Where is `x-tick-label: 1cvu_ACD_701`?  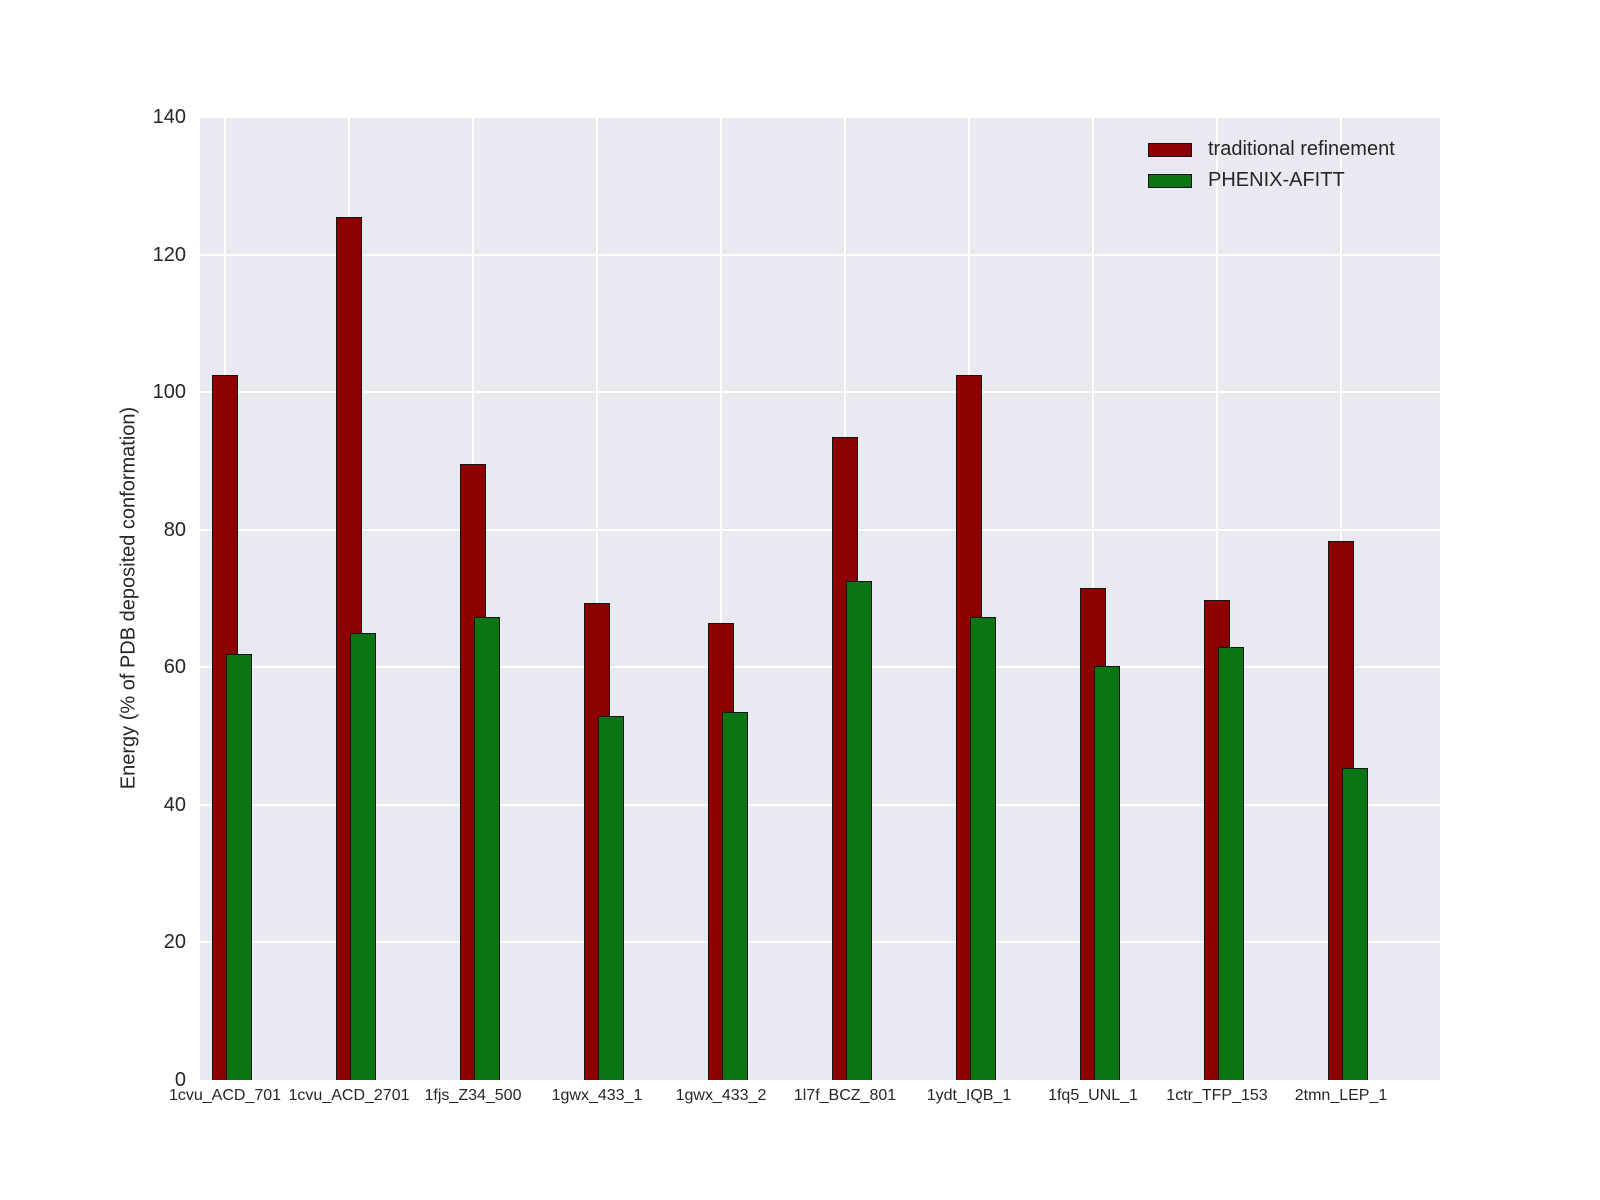
x-tick-label: 1cvu_ACD_701 is located at coordinates (225, 1095).